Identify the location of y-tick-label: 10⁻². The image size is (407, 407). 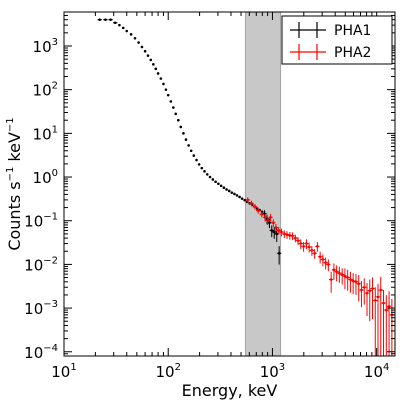
(41, 264).